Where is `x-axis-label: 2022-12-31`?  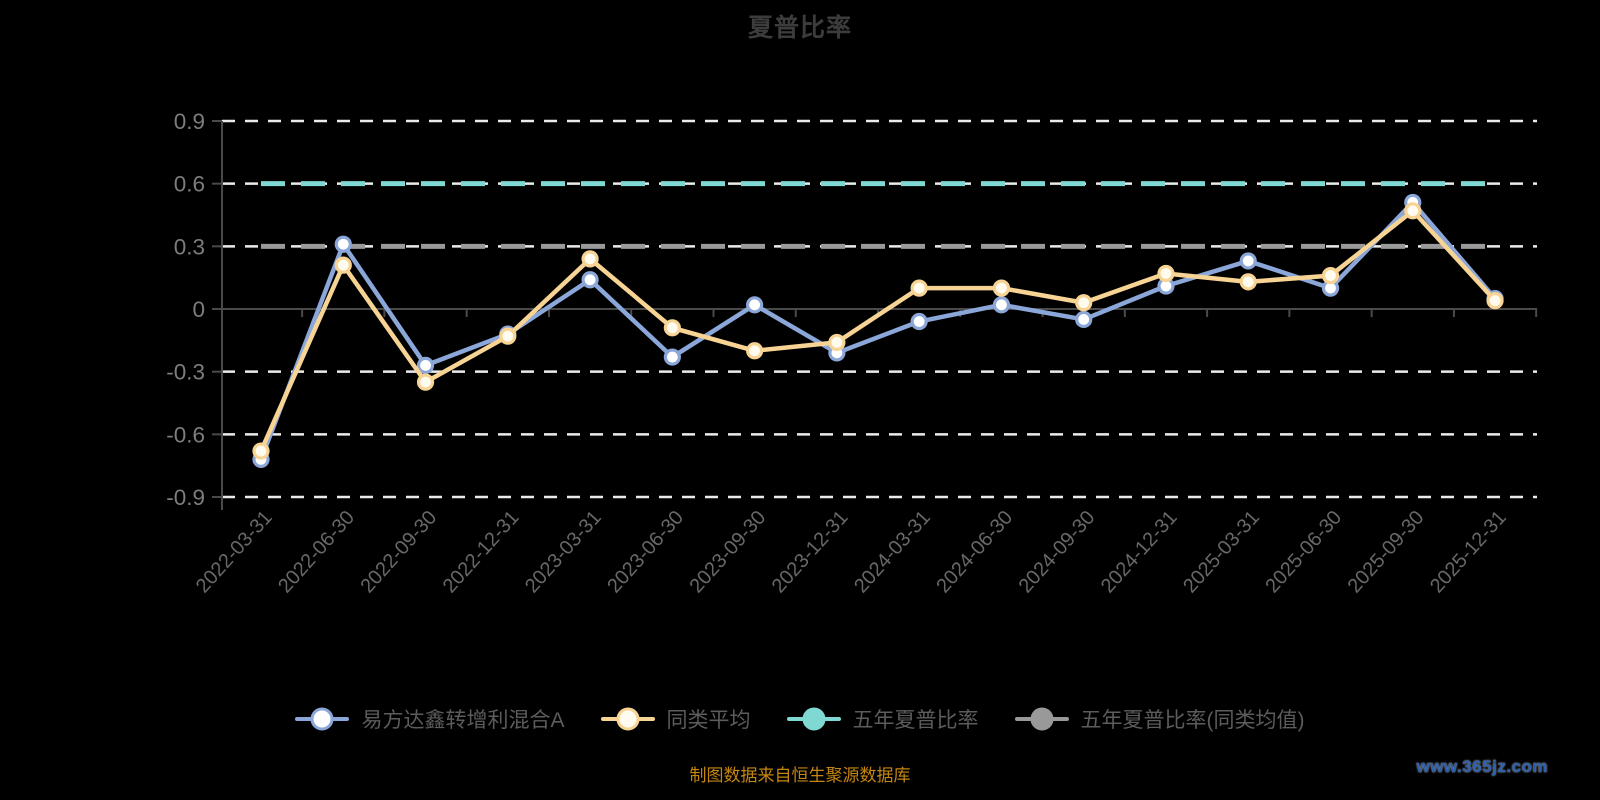
x-axis-label: 2022-12-31 is located at coordinates (481, 552).